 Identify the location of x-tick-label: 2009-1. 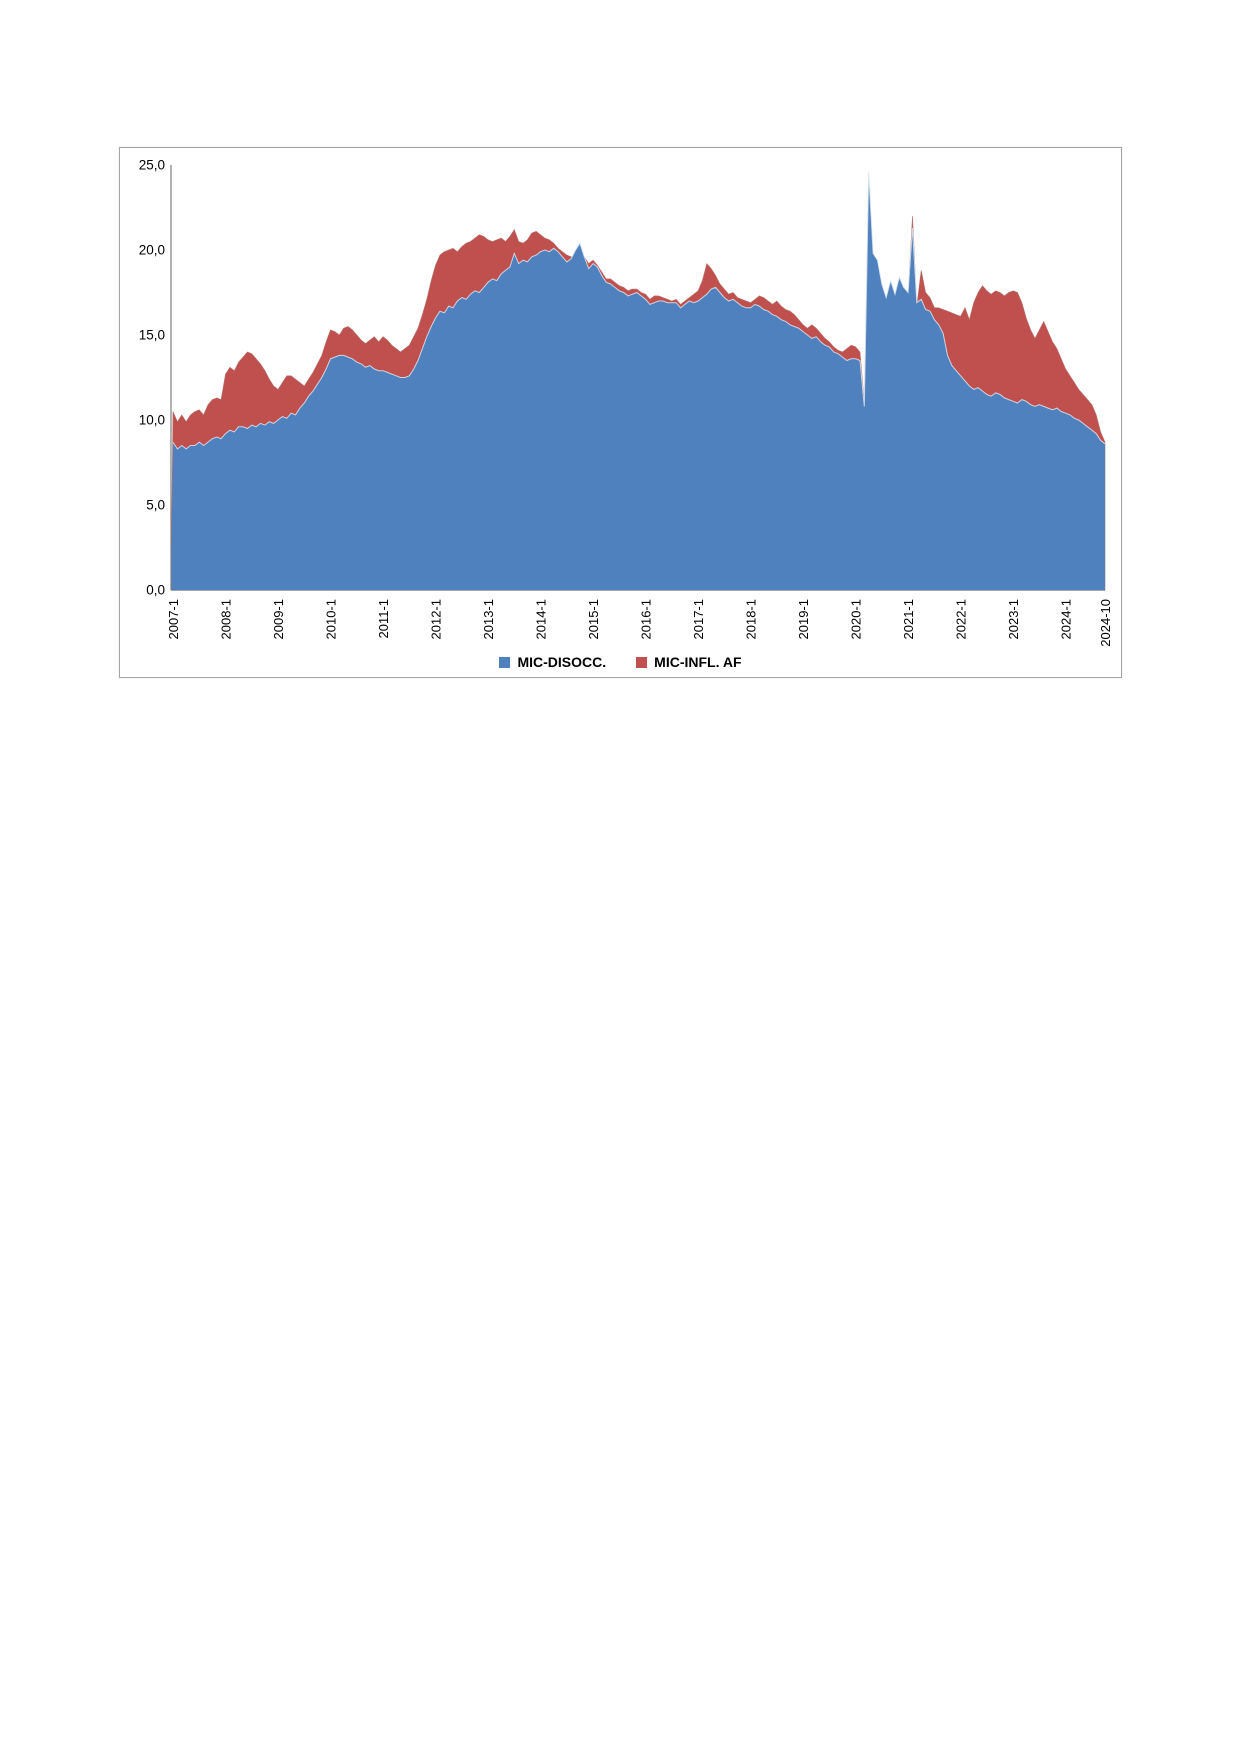
(278, 619).